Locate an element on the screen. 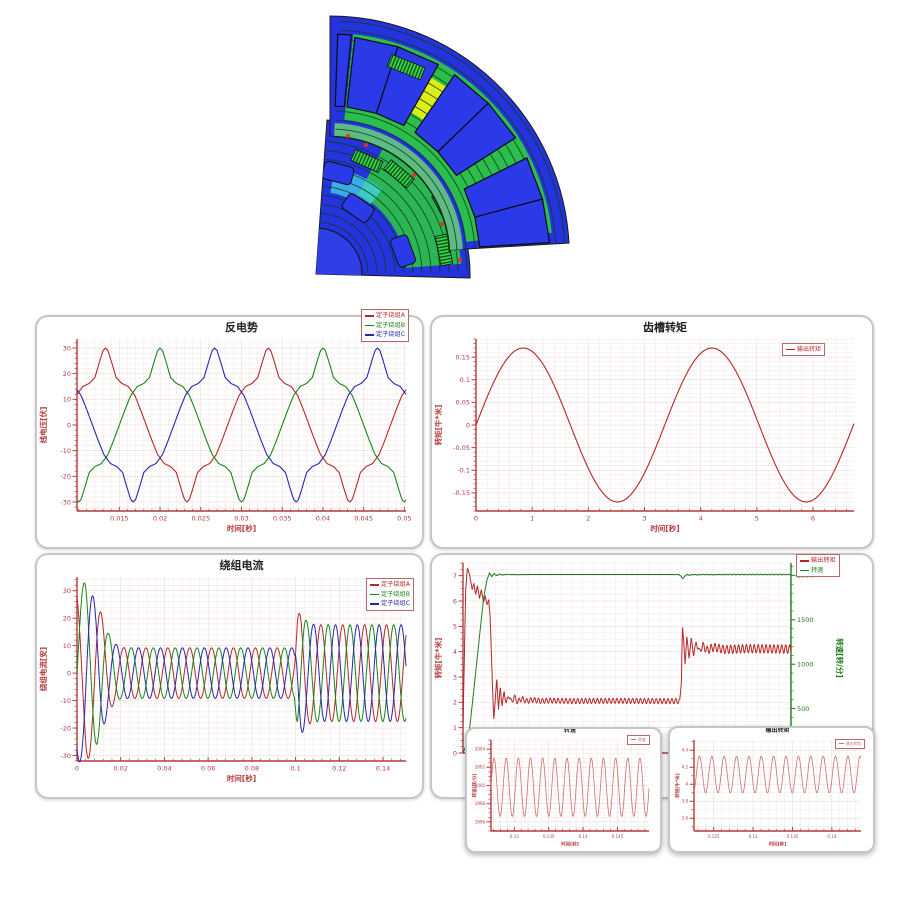 The image size is (897, 900). svg-text: 1998 is located at coordinates (480, 803).